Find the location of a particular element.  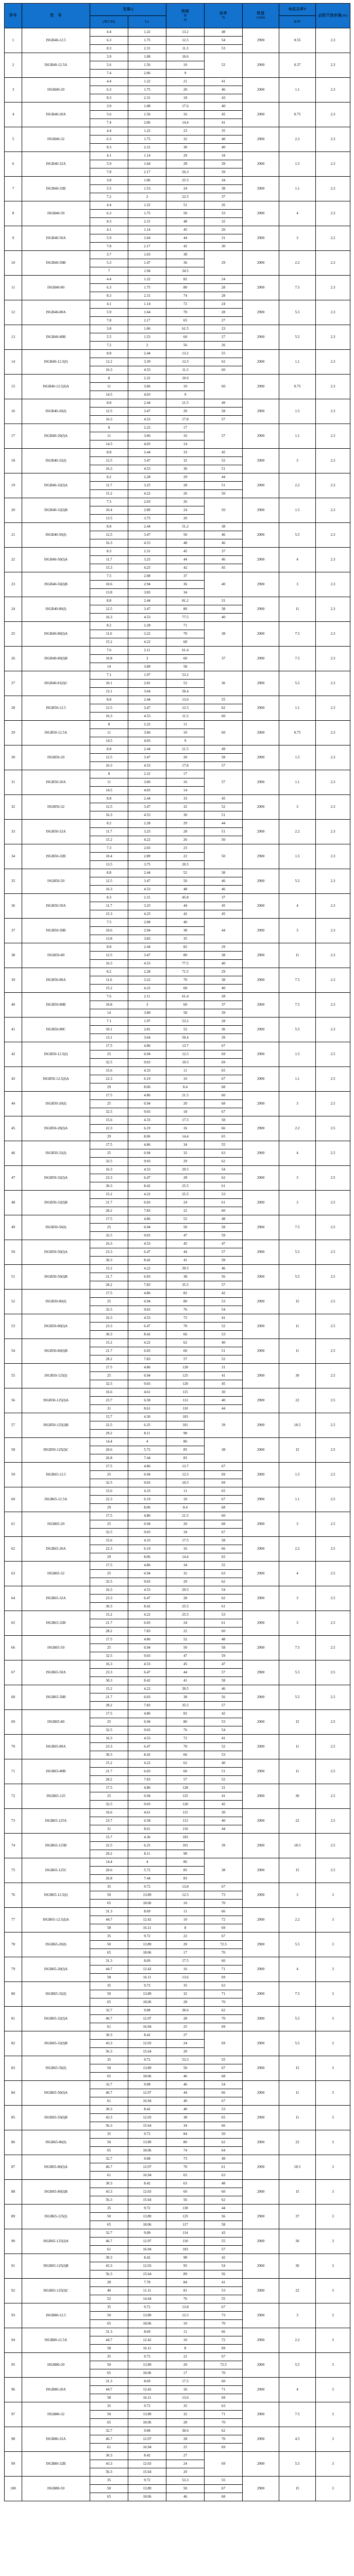

cell-flow-ls: 1.08 is located at coordinates (147, 106).